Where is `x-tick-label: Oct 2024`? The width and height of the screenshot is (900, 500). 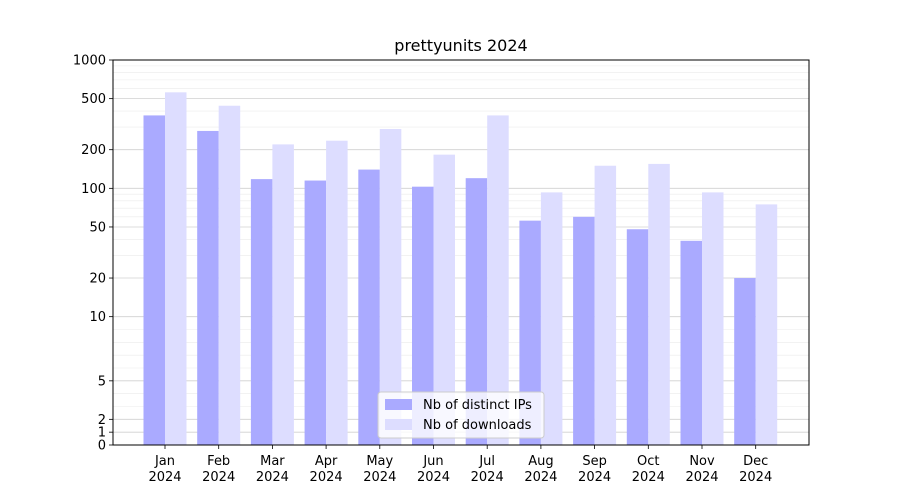 x-tick-label: Oct 2024 is located at coordinates (648, 469).